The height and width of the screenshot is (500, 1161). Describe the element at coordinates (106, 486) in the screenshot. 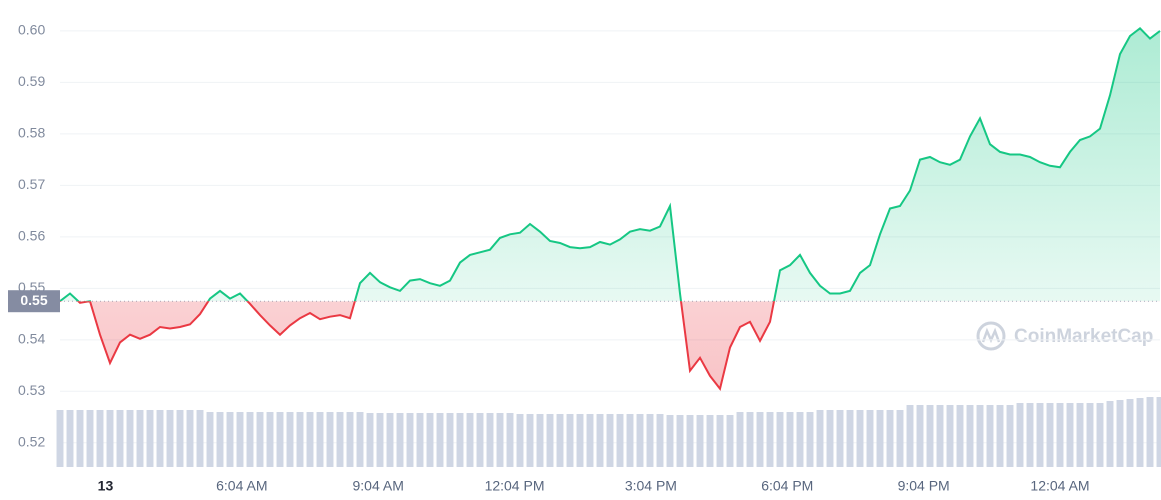

I see `x-tick-label: 13` at that location.